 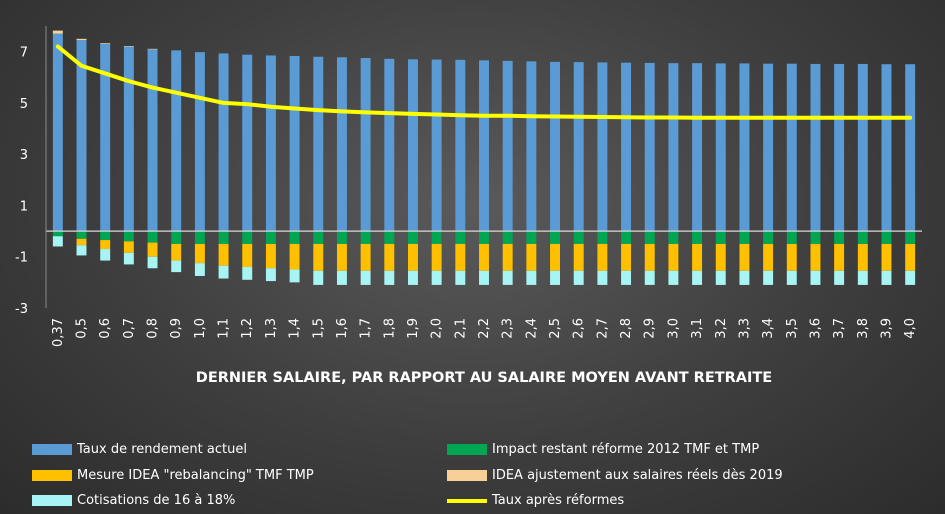 I want to click on legend-item-cotisations: Cotisations de 16 à 18%, so click(x=133, y=500).